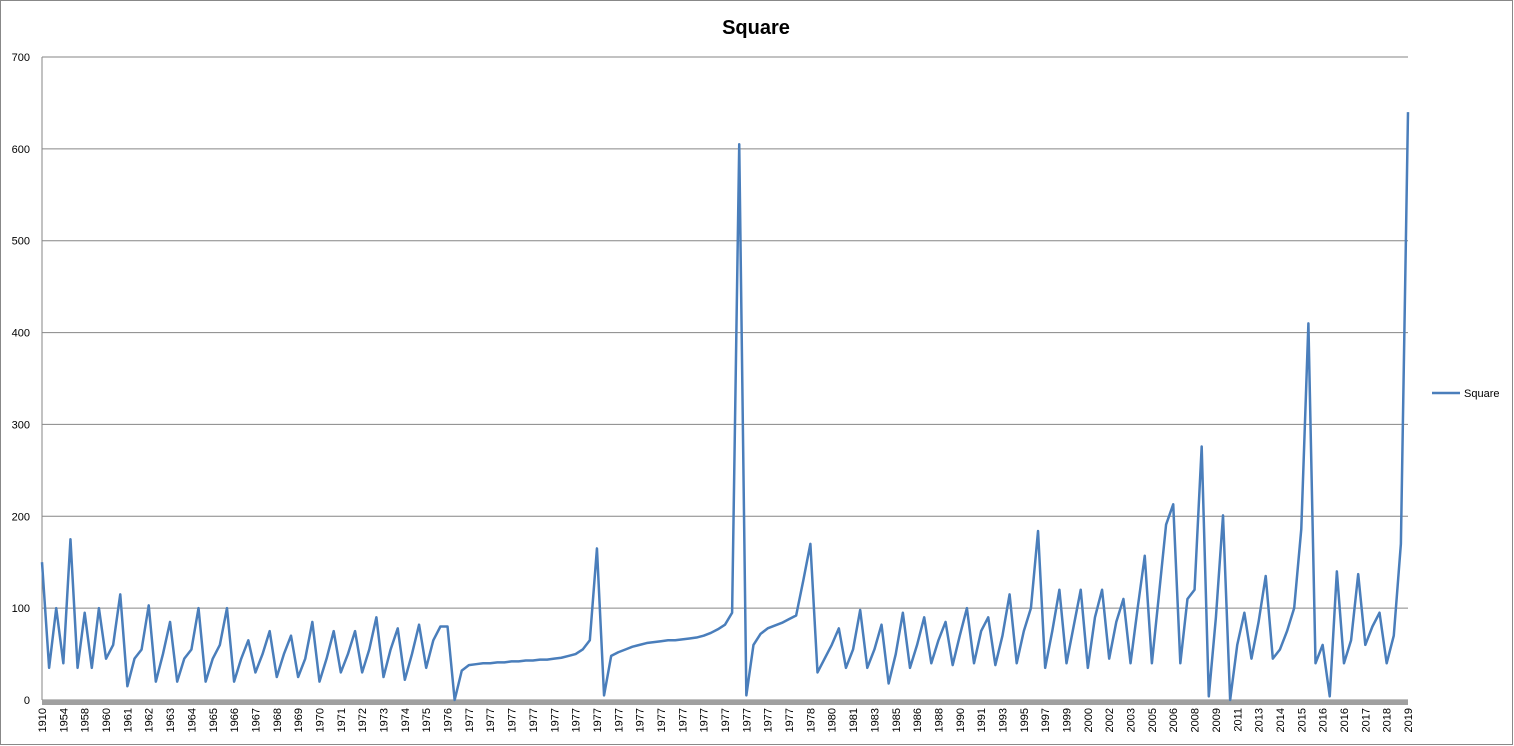 The height and width of the screenshot is (746, 1514). Describe the element at coordinates (1238, 720) in the screenshot. I see `x-tick-label: 2011` at that location.